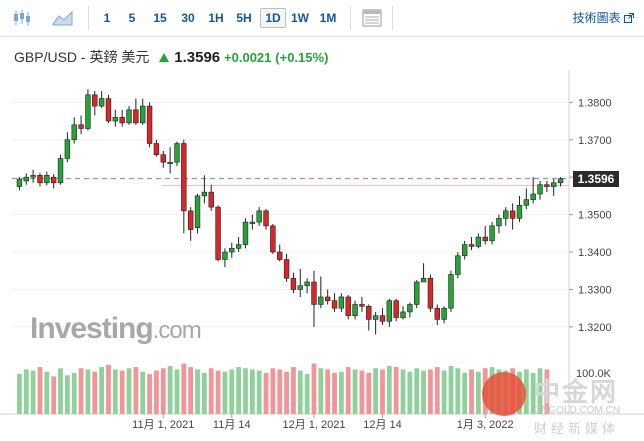 Image resolution: width=644 pixels, height=441 pixels. Describe the element at coordinates (22, 18) in the screenshot. I see `candlestick-icon` at that location.